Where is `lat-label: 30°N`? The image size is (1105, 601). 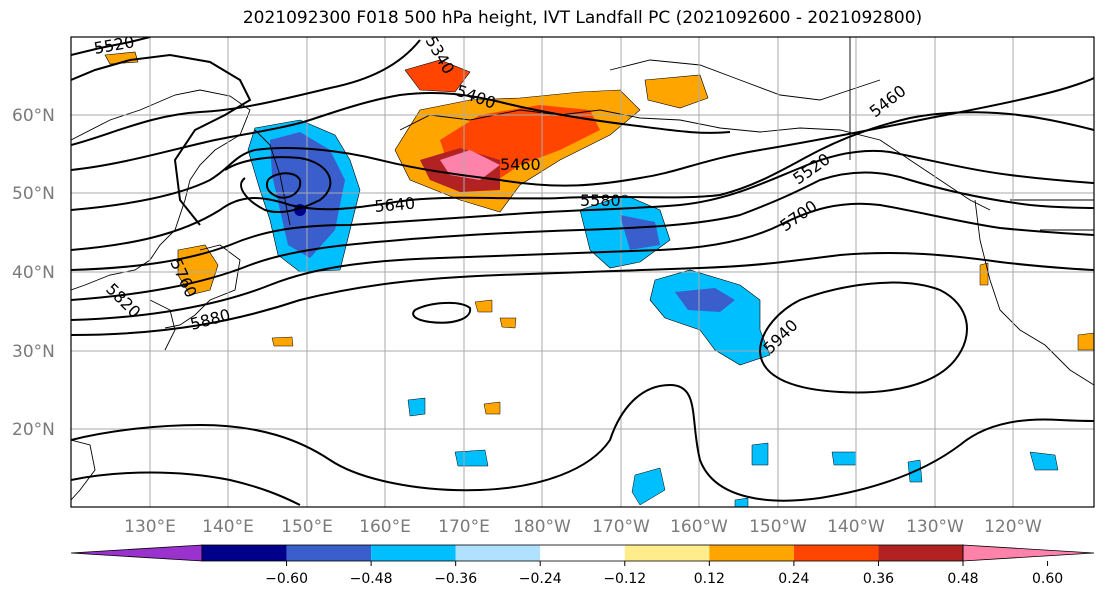 lat-label: 30°N is located at coordinates (33, 352).